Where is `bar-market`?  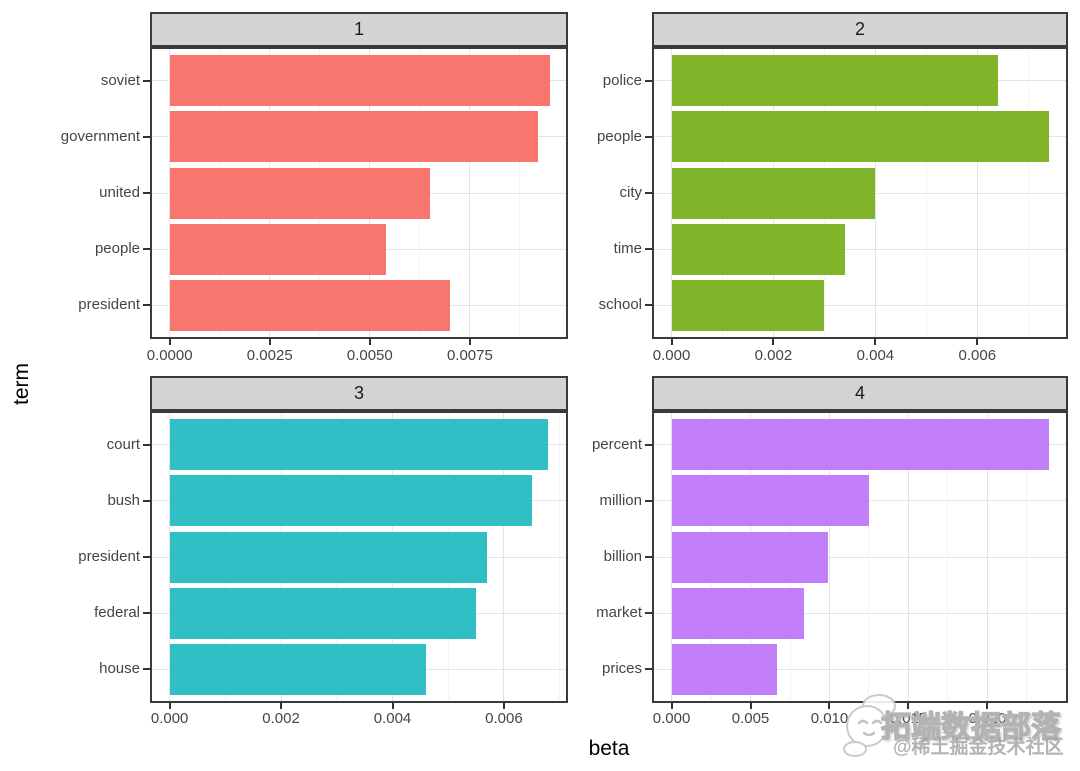 bar-market is located at coordinates (738, 613).